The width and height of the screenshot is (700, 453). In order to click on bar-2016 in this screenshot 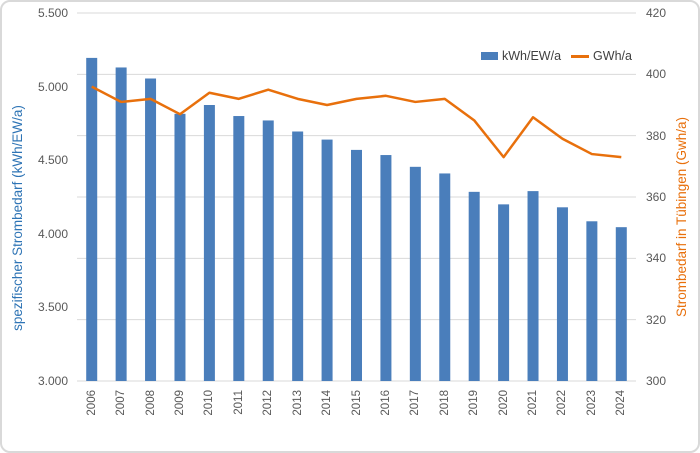, I will do `click(386, 268)`.